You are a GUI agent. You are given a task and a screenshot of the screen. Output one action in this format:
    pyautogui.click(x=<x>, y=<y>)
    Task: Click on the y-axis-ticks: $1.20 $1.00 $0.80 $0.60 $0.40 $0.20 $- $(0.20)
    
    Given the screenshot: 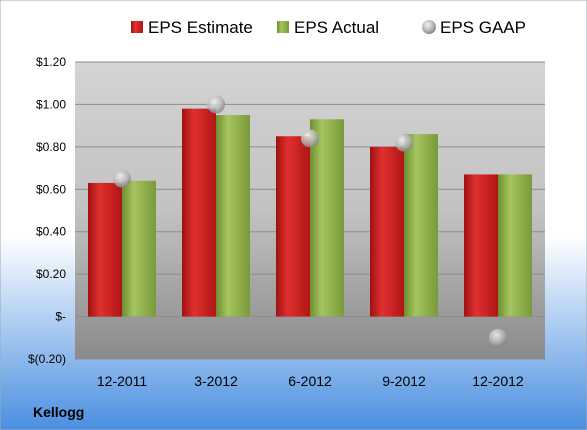 What is the action you would take?
    pyautogui.click(x=47, y=210)
    